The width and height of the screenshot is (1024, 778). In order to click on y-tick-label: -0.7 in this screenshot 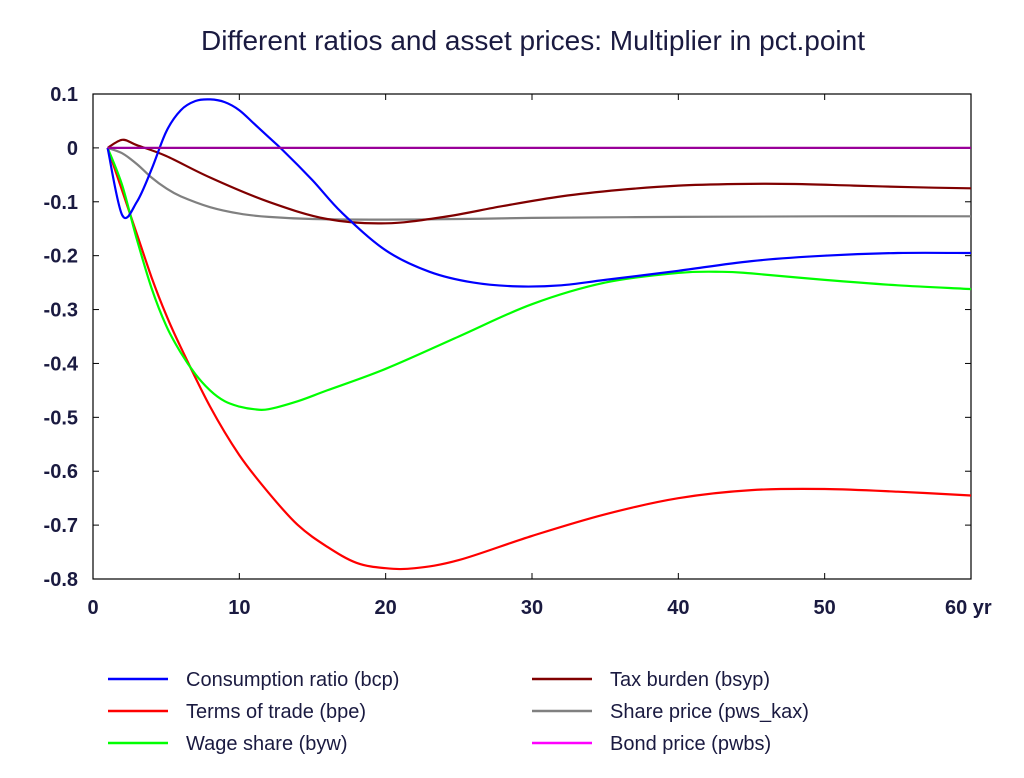, I will do `click(61, 526)`.